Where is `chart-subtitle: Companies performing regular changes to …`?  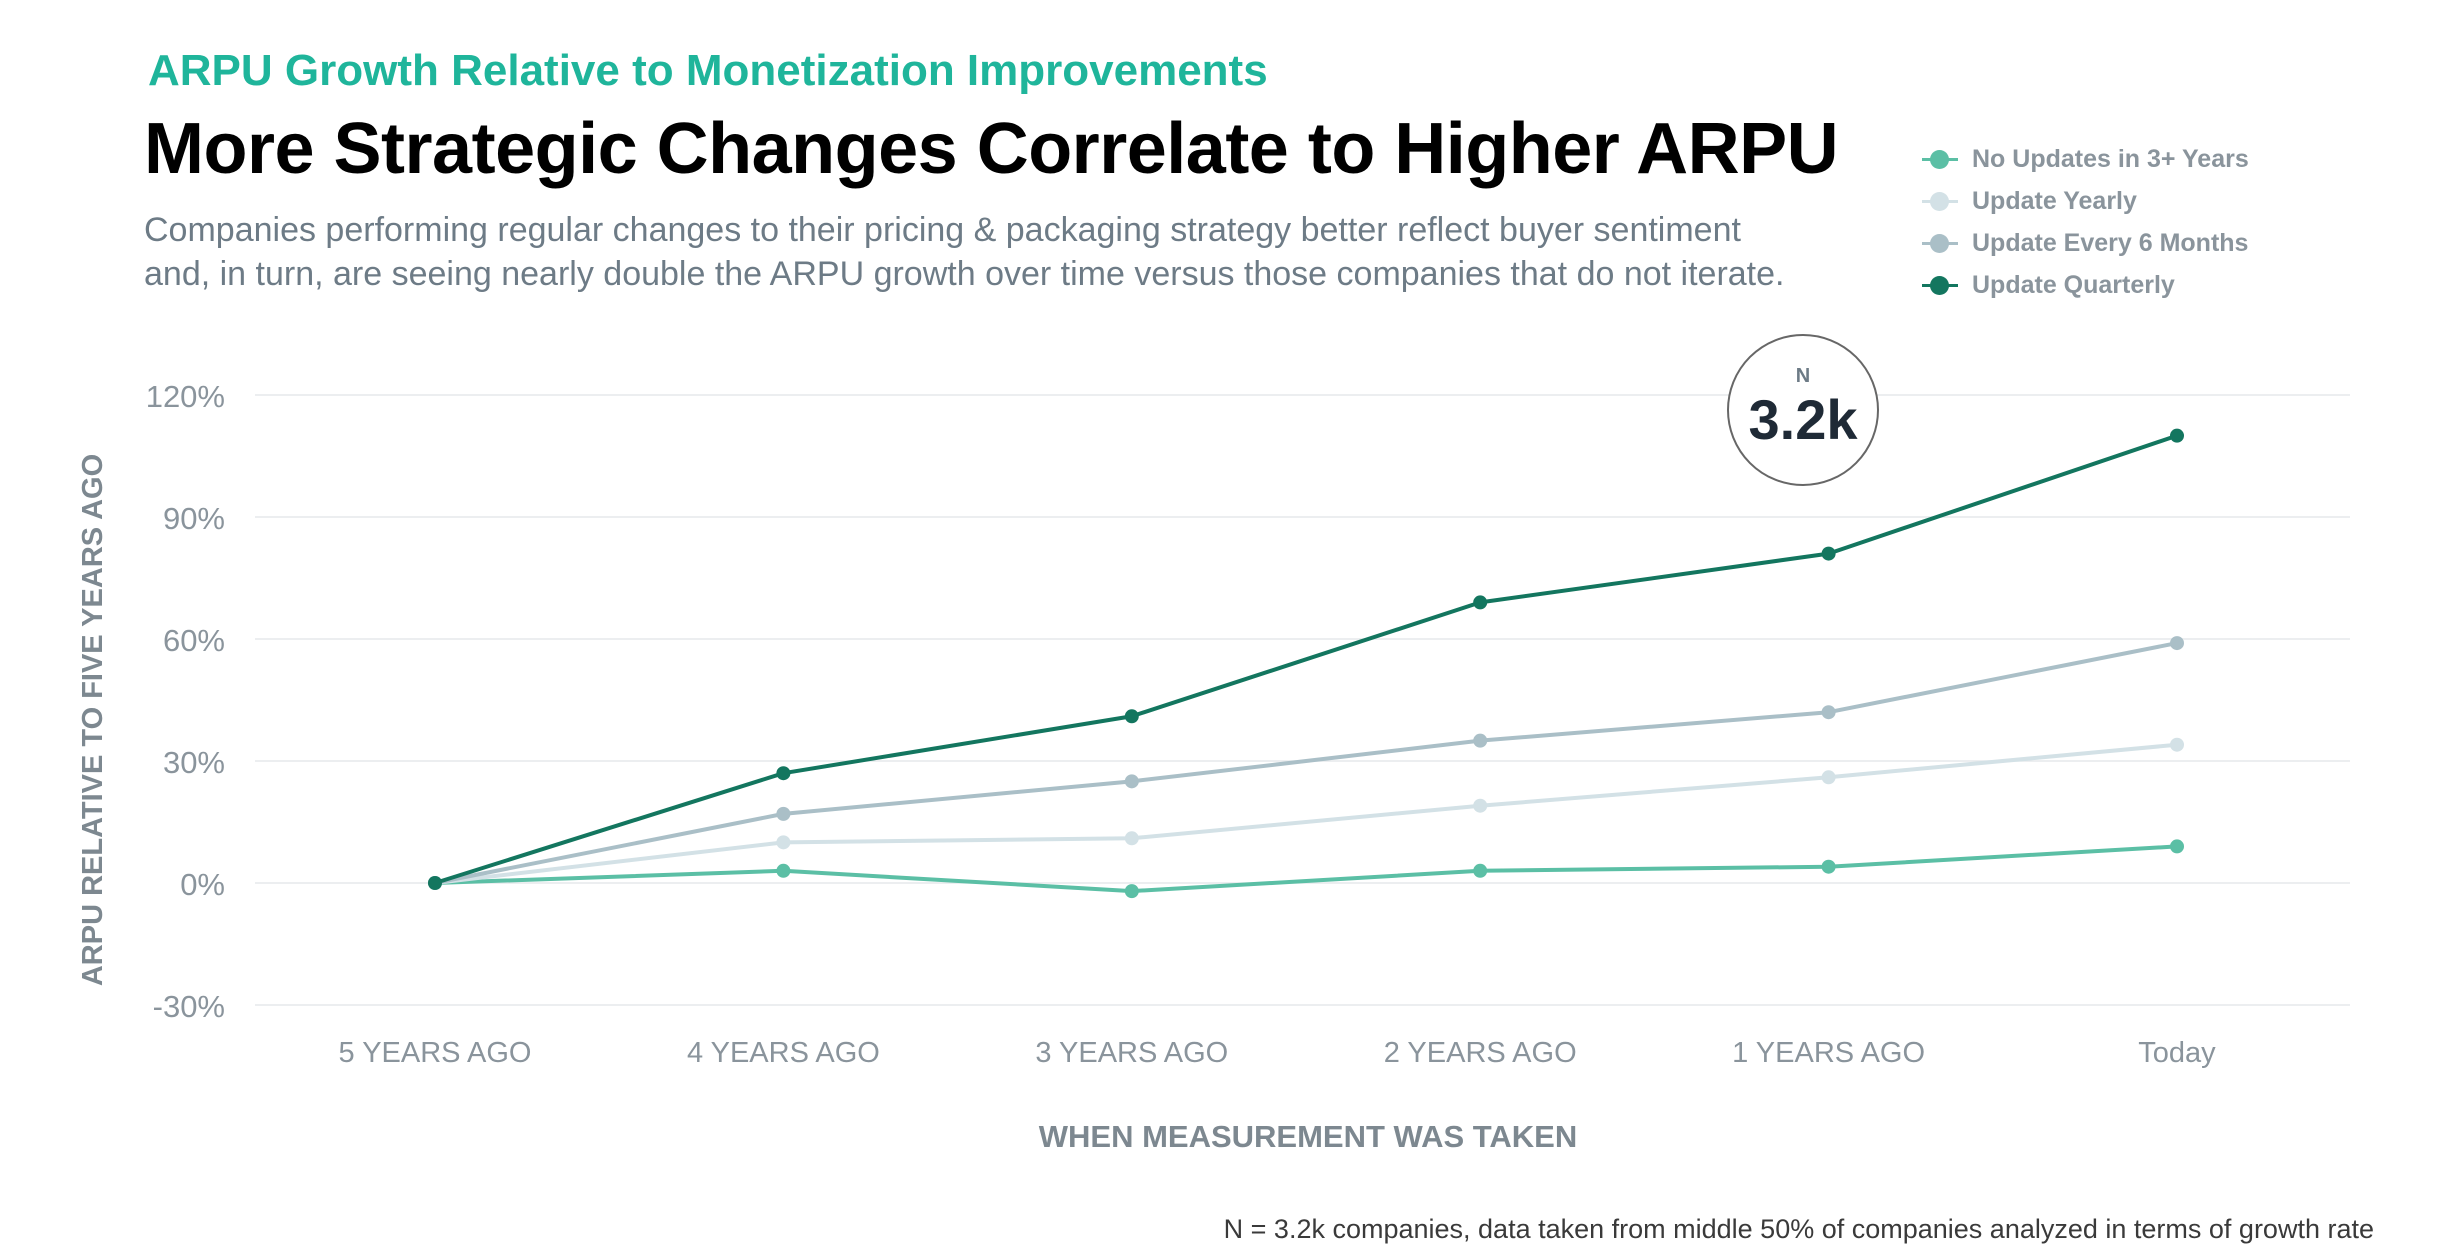
chart-subtitle: Companies performing regular changes to … is located at coordinates (964, 252).